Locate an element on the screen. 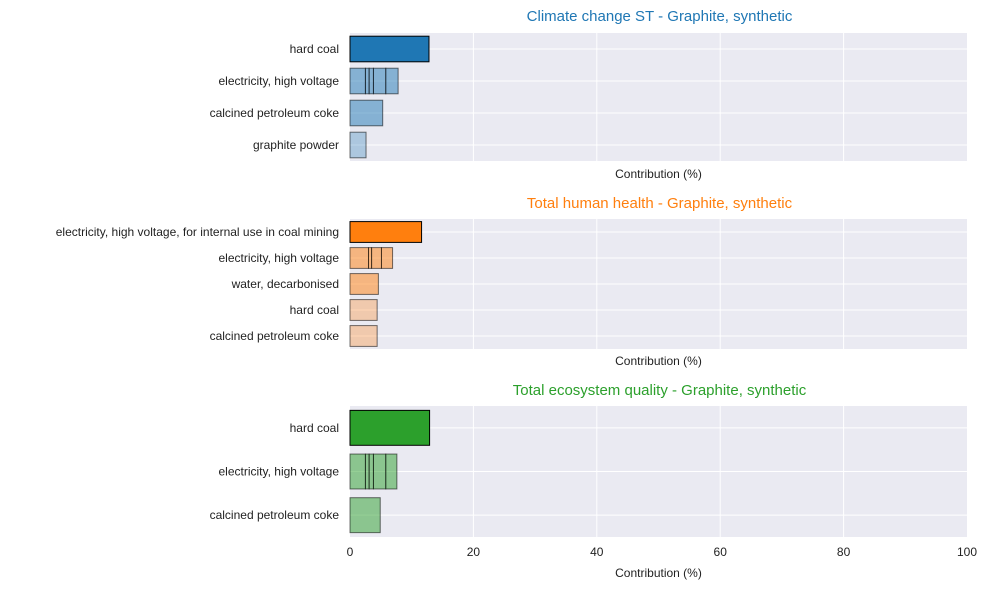 The height and width of the screenshot is (590, 989). bar-water-decarbonised is located at coordinates (364, 284).